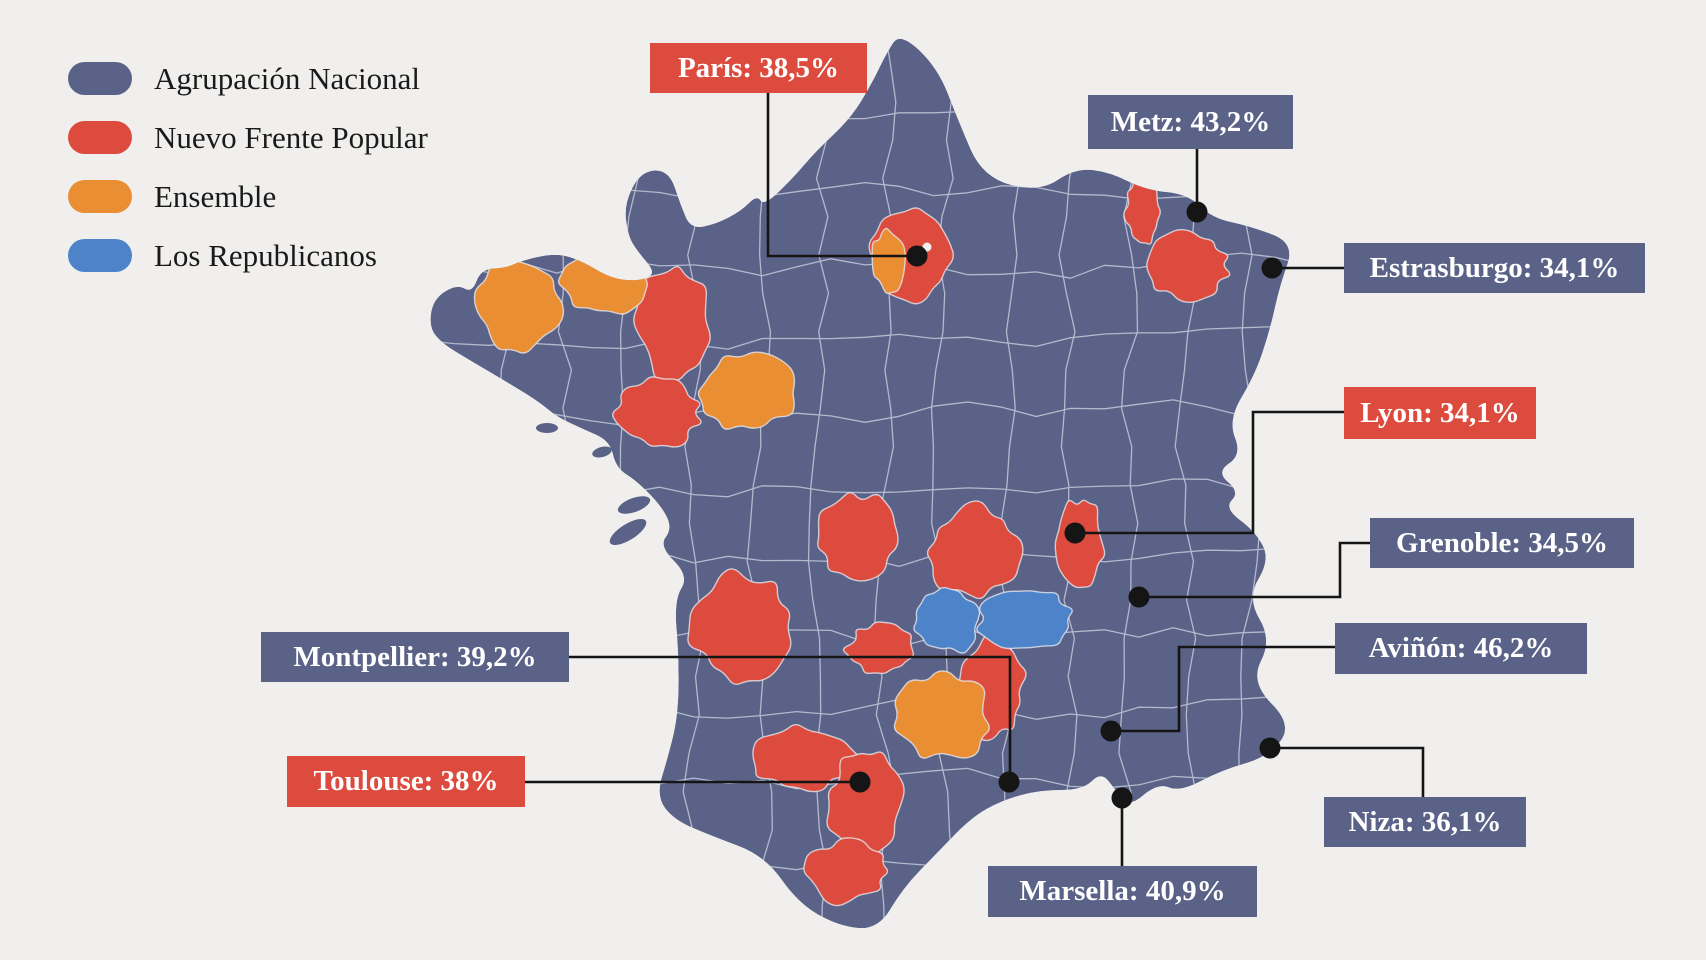  What do you see at coordinates (1461, 648) in the screenshot?
I see `callout-label-aviñón: Aviñón: 46,2%` at bounding box center [1461, 648].